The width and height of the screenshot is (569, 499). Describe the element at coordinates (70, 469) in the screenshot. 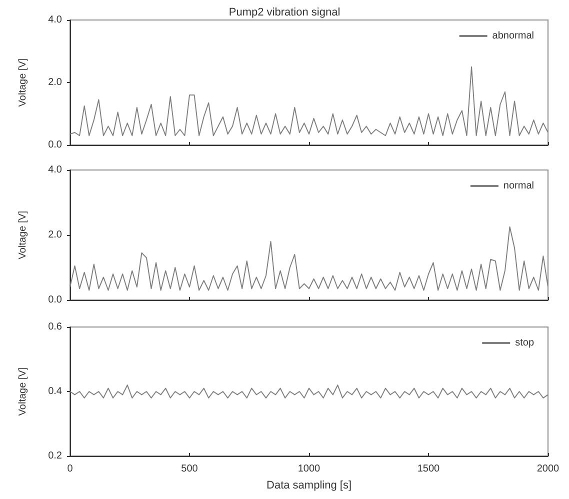

I see `x-tick-label: 0` at that location.